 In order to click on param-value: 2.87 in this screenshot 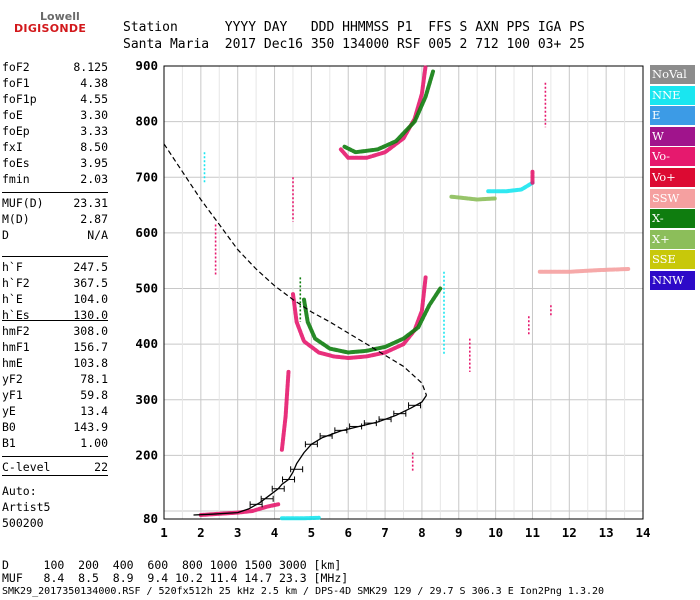, I will do `click(94, 219)`.